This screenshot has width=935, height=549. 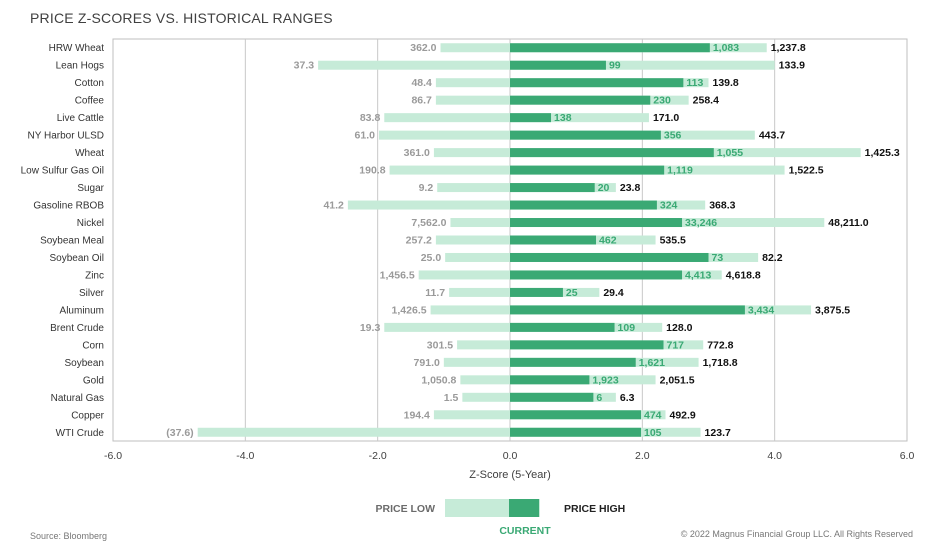 What do you see at coordinates (563, 118) in the screenshot?
I see `current-value-label: 138` at bounding box center [563, 118].